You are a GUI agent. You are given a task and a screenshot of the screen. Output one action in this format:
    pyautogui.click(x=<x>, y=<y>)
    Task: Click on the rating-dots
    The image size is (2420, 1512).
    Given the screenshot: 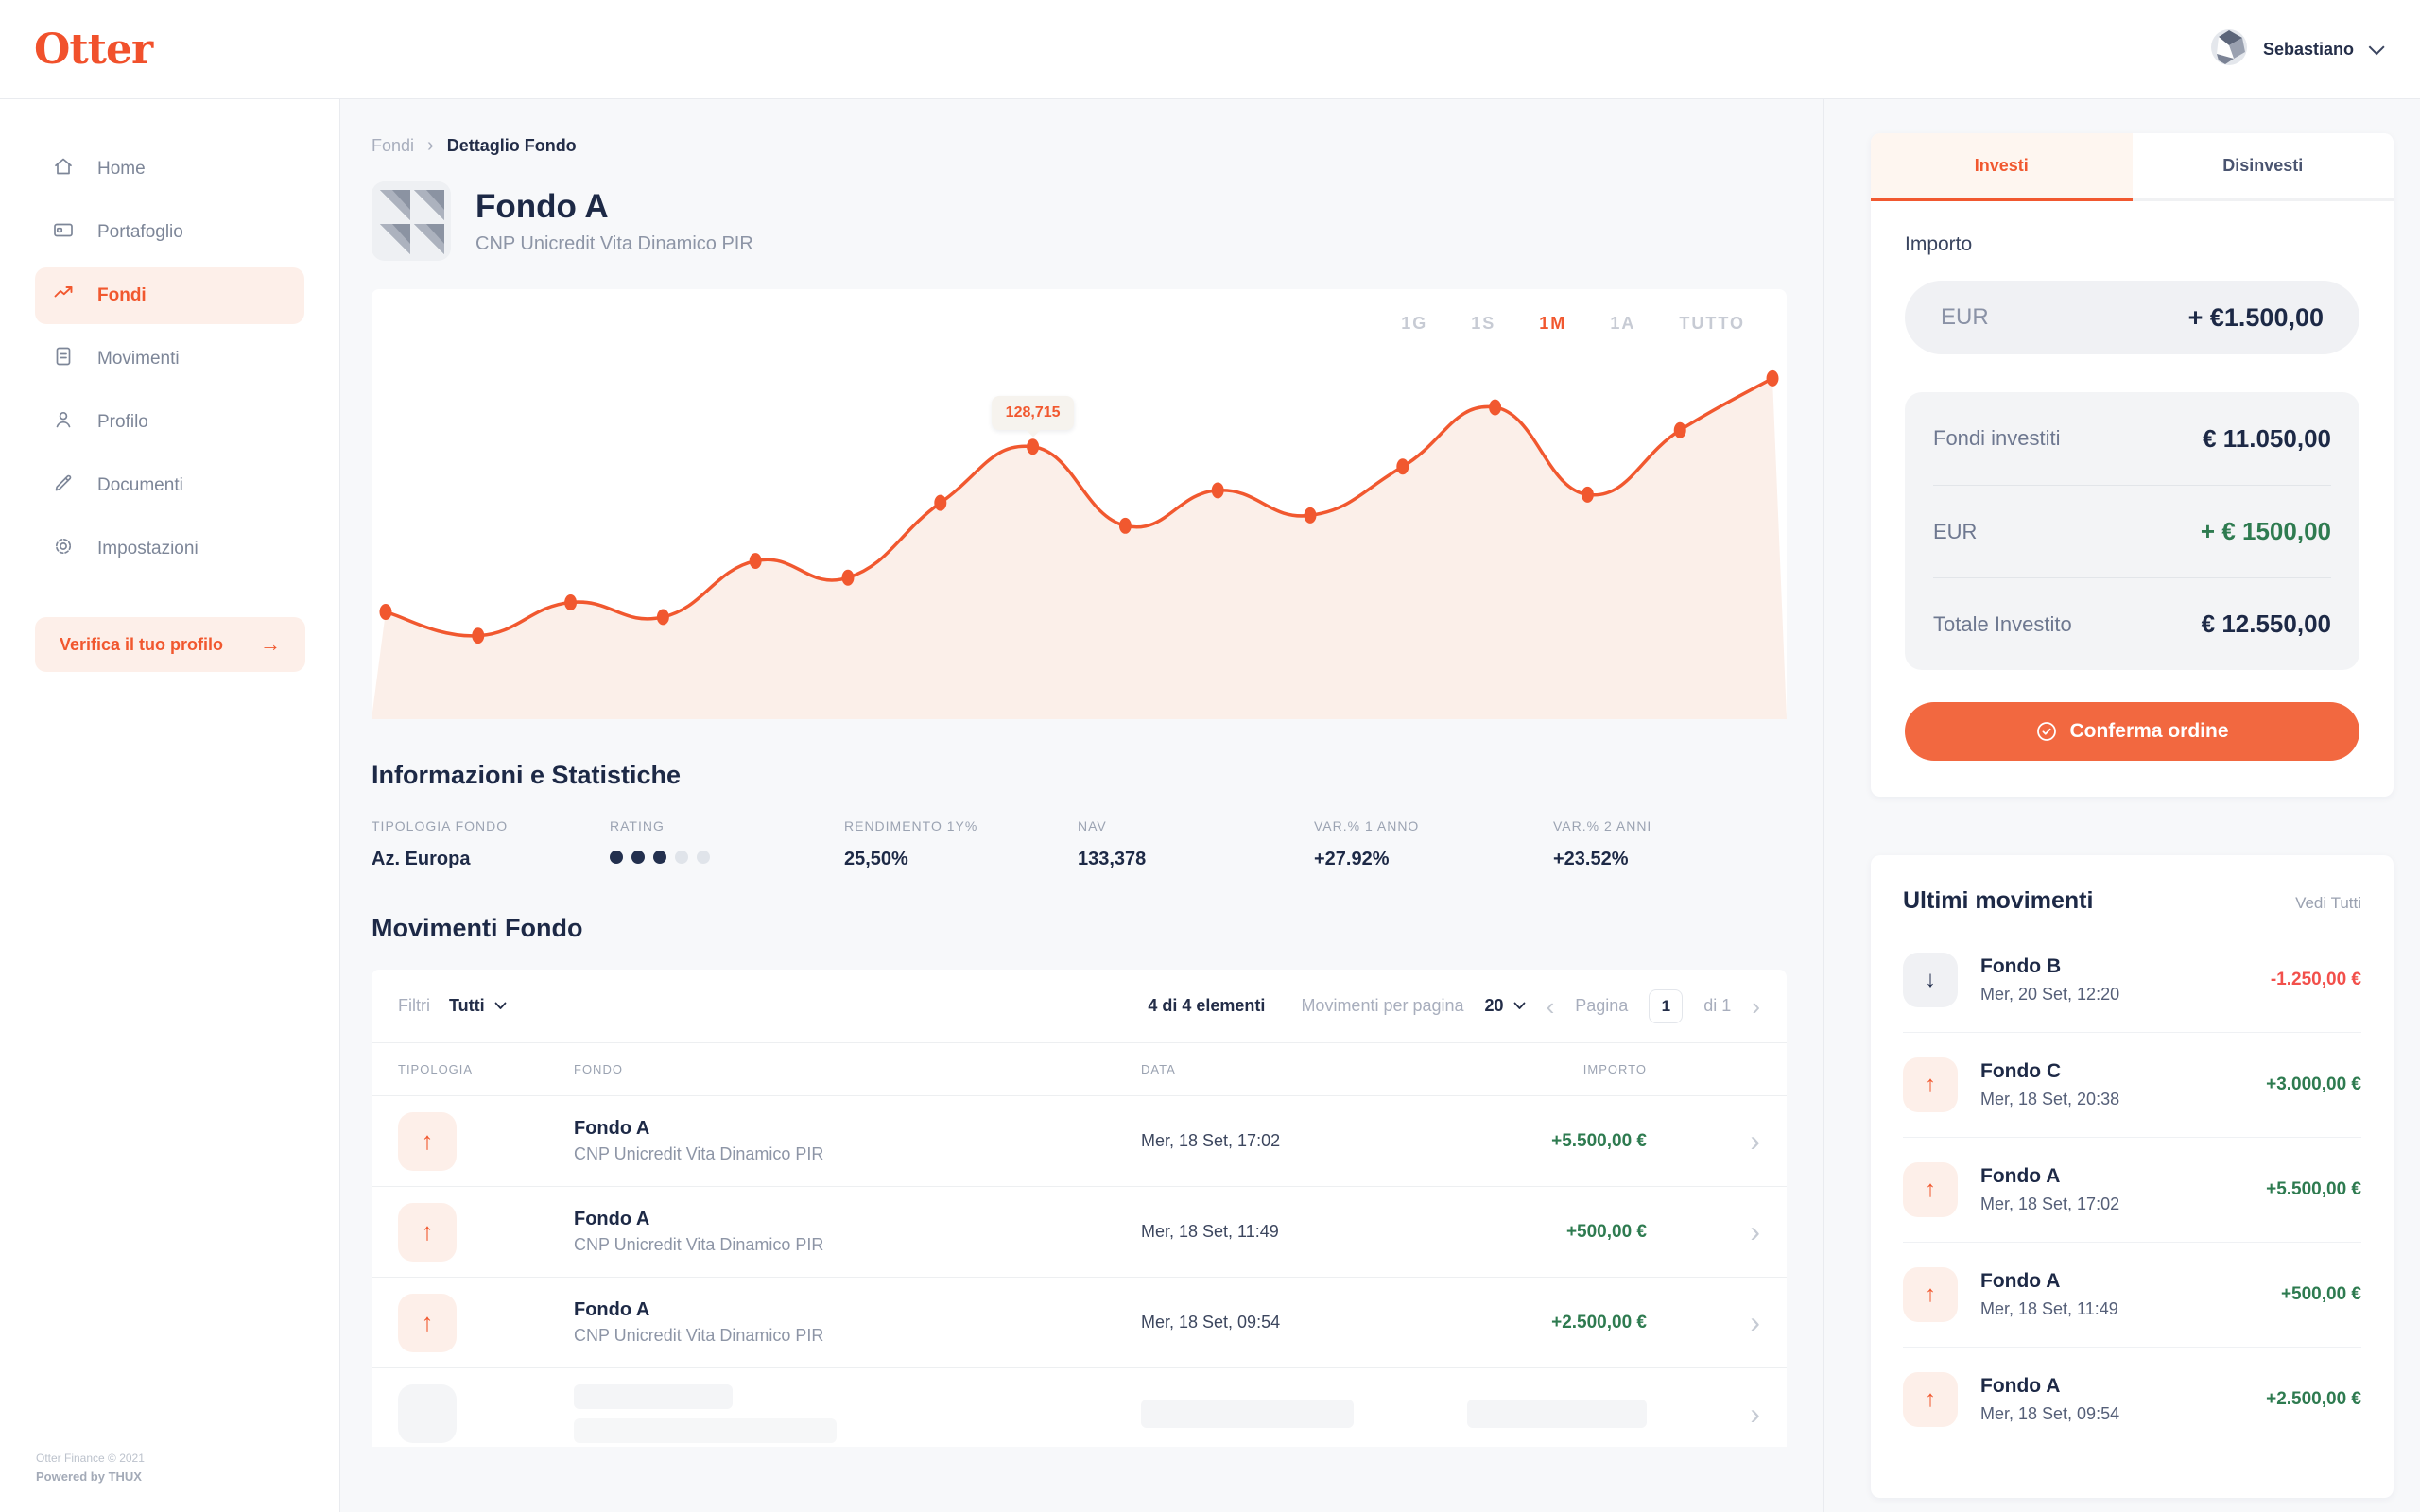 What is the action you would take?
    pyautogui.click(x=727, y=857)
    